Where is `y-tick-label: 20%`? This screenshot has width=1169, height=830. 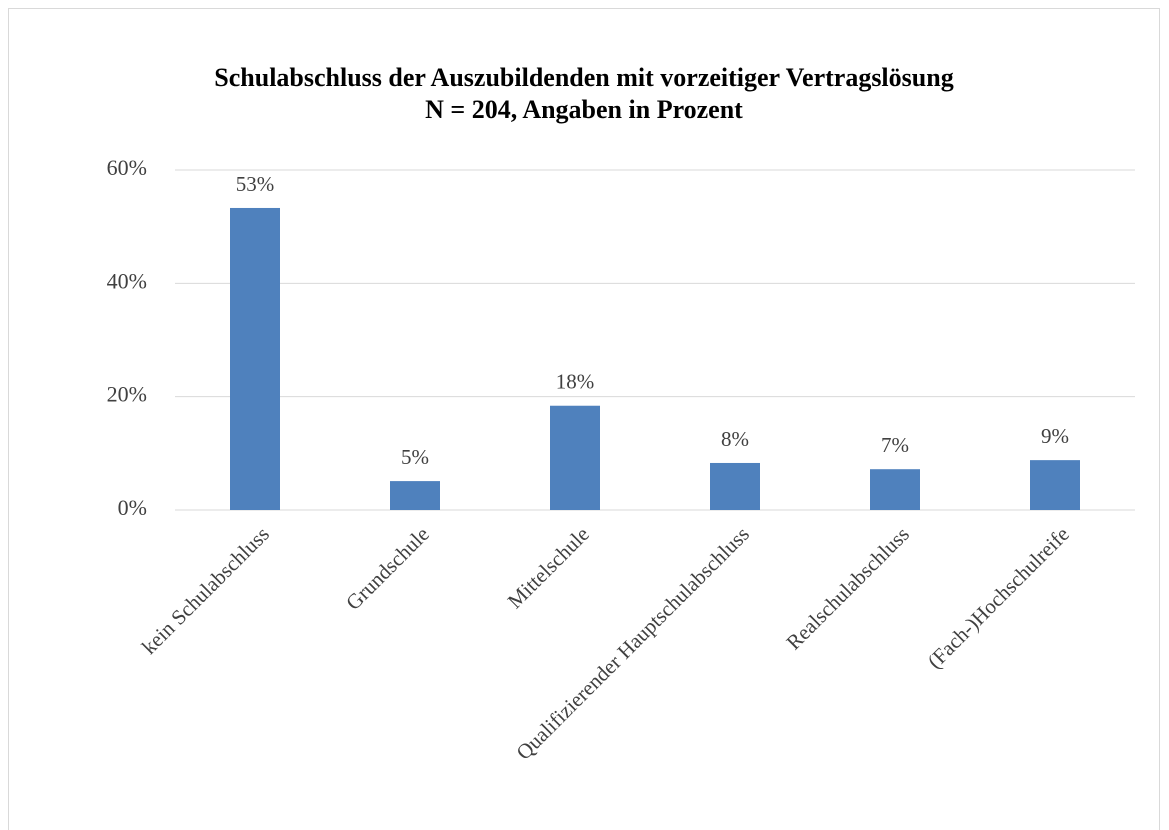
y-tick-label: 20% is located at coordinates (127, 394).